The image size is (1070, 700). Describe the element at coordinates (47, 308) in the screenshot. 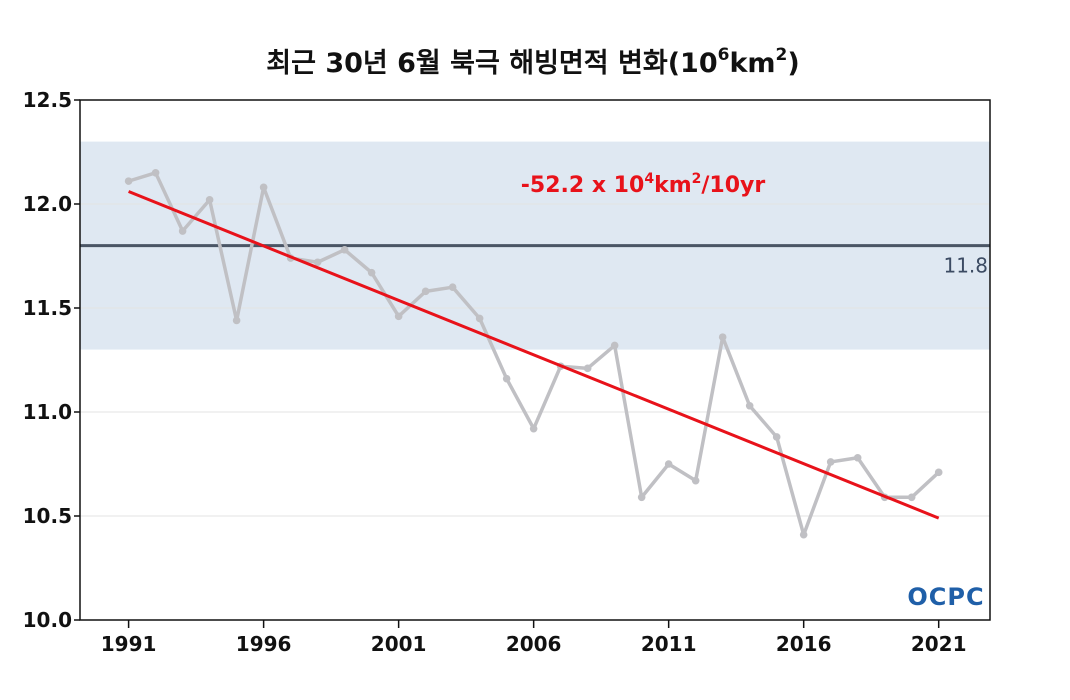

I see `y-tick-label: 11.5` at that location.